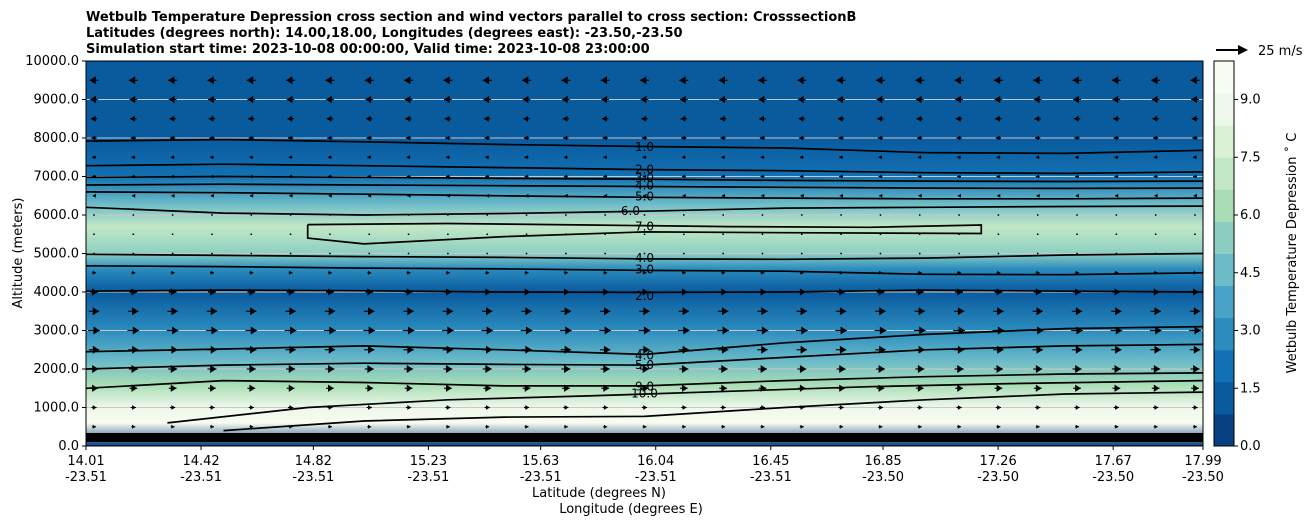  I want to click on colorbar-ticks: 0.0 1.5 3.0 4.5 6.0 7.5 9.0, so click(1247, 273).